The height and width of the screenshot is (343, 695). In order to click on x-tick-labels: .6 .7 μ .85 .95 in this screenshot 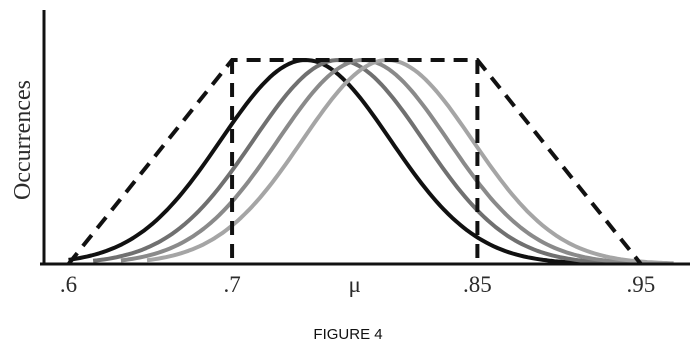, I will do `click(357, 284)`.